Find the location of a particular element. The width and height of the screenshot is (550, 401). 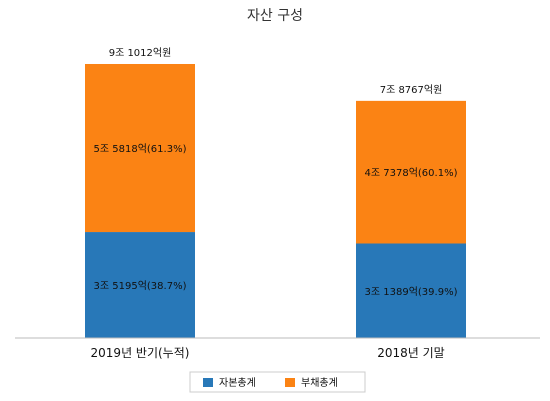

x-tick-label: 2019년 반기(누적) is located at coordinates (140, 353).